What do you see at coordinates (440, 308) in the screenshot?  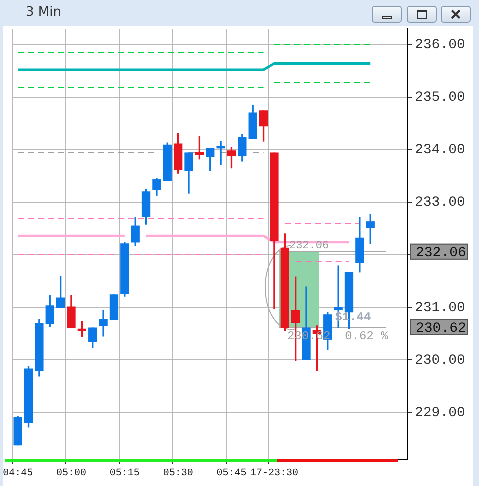 I see `y-tick-label: 231.00` at bounding box center [440, 308].